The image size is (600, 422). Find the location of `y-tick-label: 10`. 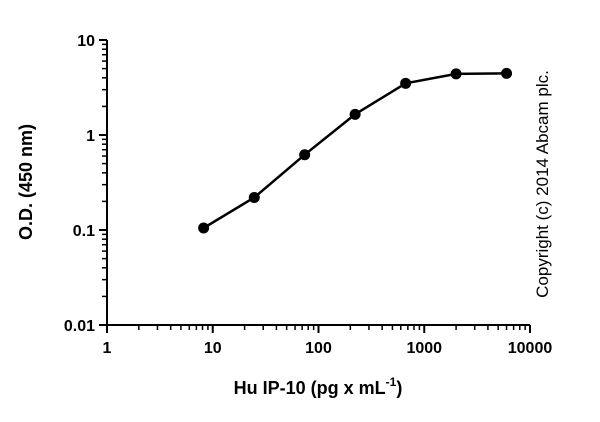

y-tick-label: 10 is located at coordinates (86, 41).